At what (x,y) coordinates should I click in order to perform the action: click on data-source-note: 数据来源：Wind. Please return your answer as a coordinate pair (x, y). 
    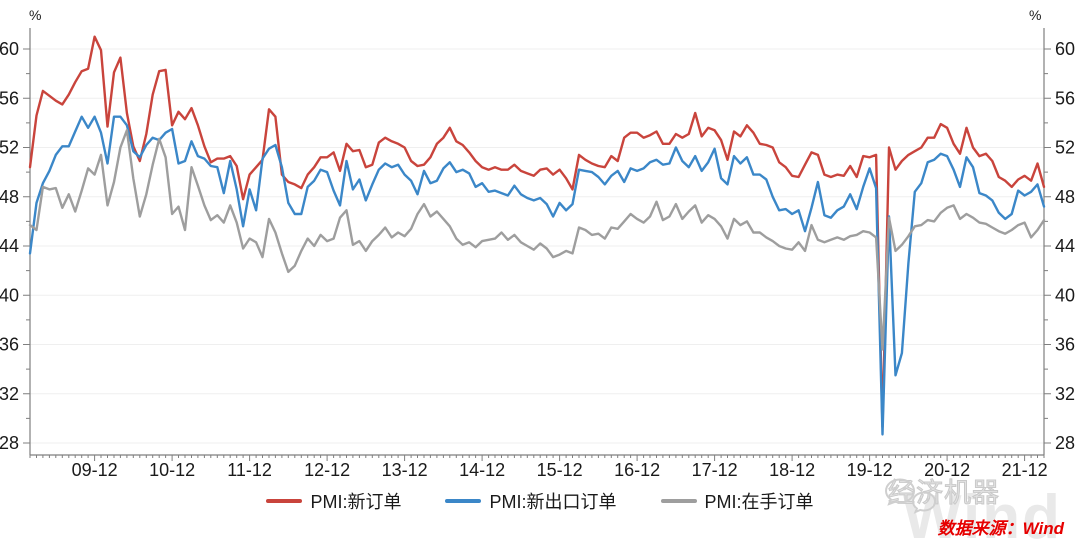
    Looking at the image, I should click on (1000, 528).